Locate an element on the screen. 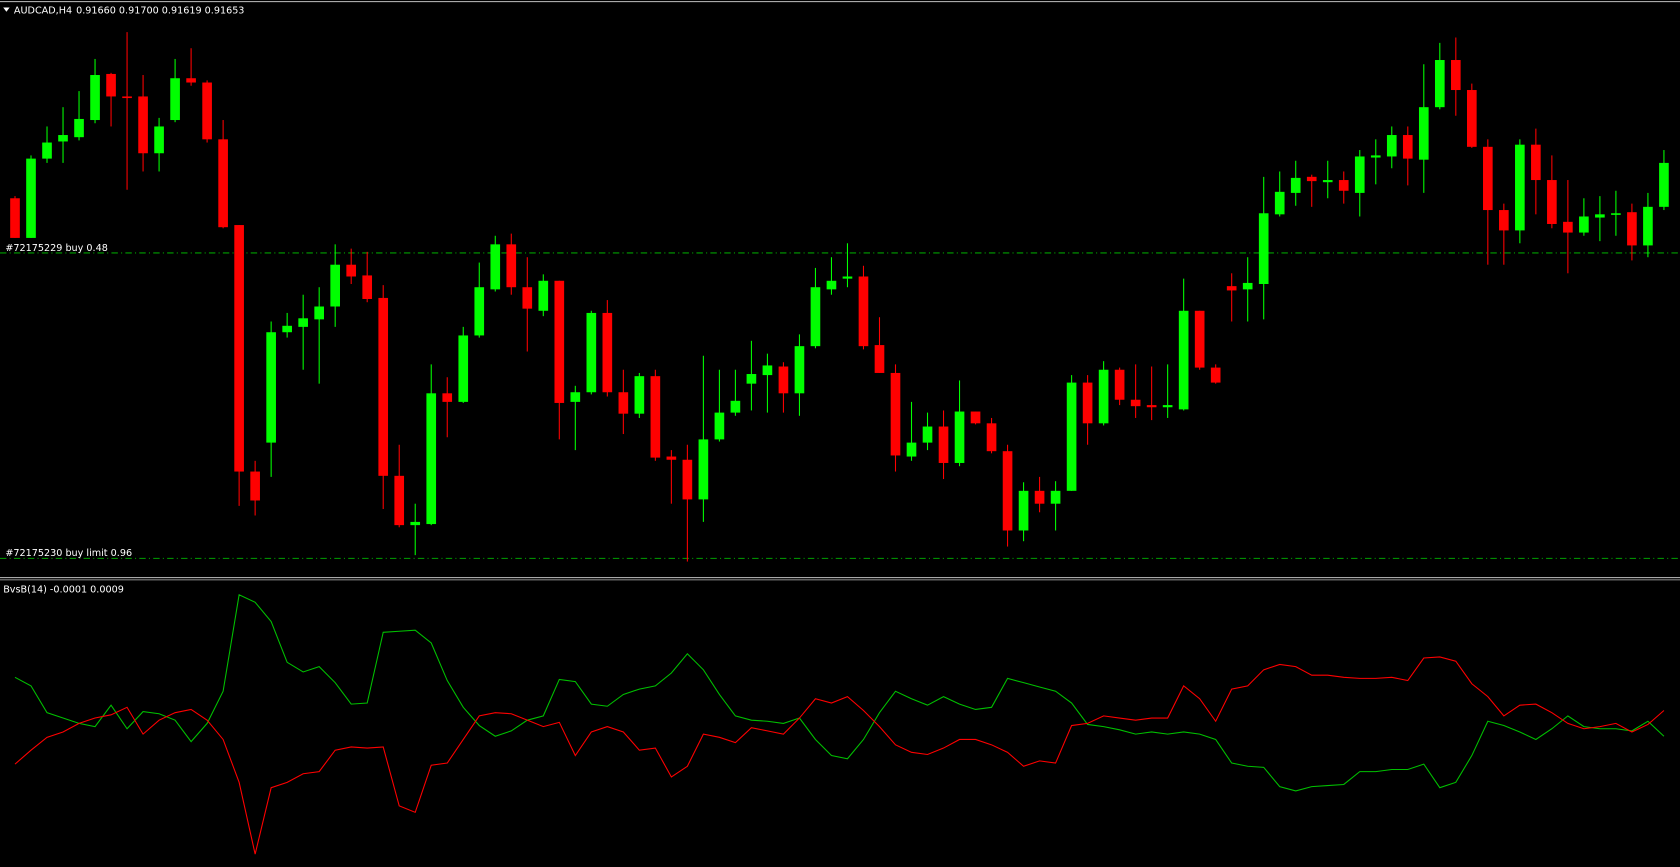 This screenshot has height=867, width=1680. order-label: #72175230 buy limit 0.96 is located at coordinates (68, 553).